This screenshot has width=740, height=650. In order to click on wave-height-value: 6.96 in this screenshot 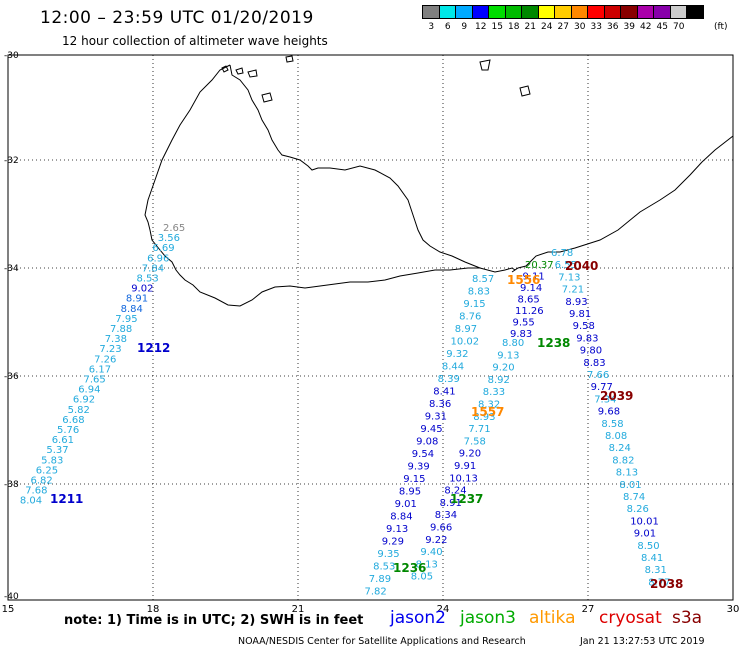, I will do `click(158, 258)`.